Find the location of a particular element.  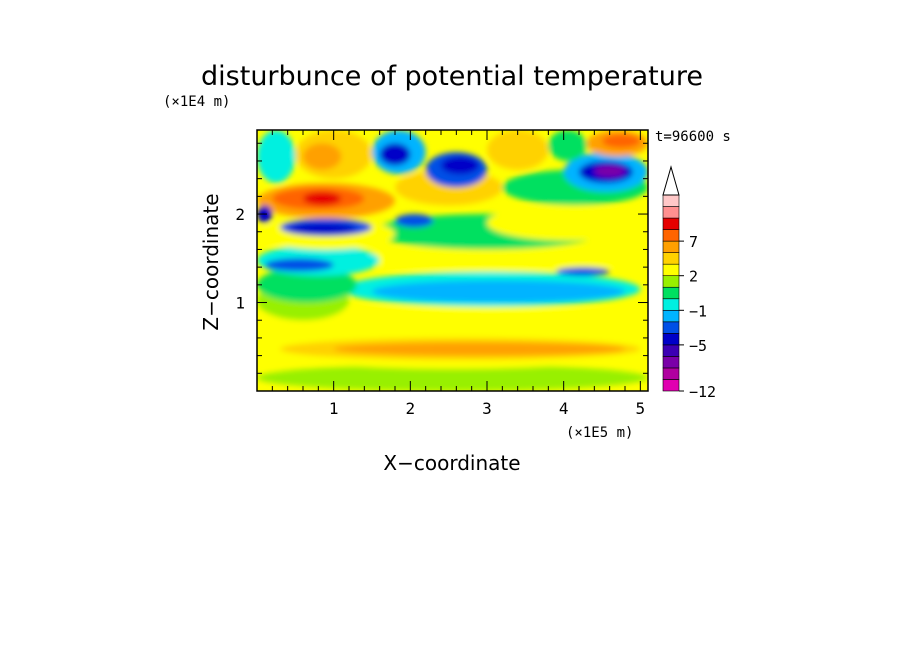

x-unit-label: (×1E5 m) is located at coordinates (599, 433).